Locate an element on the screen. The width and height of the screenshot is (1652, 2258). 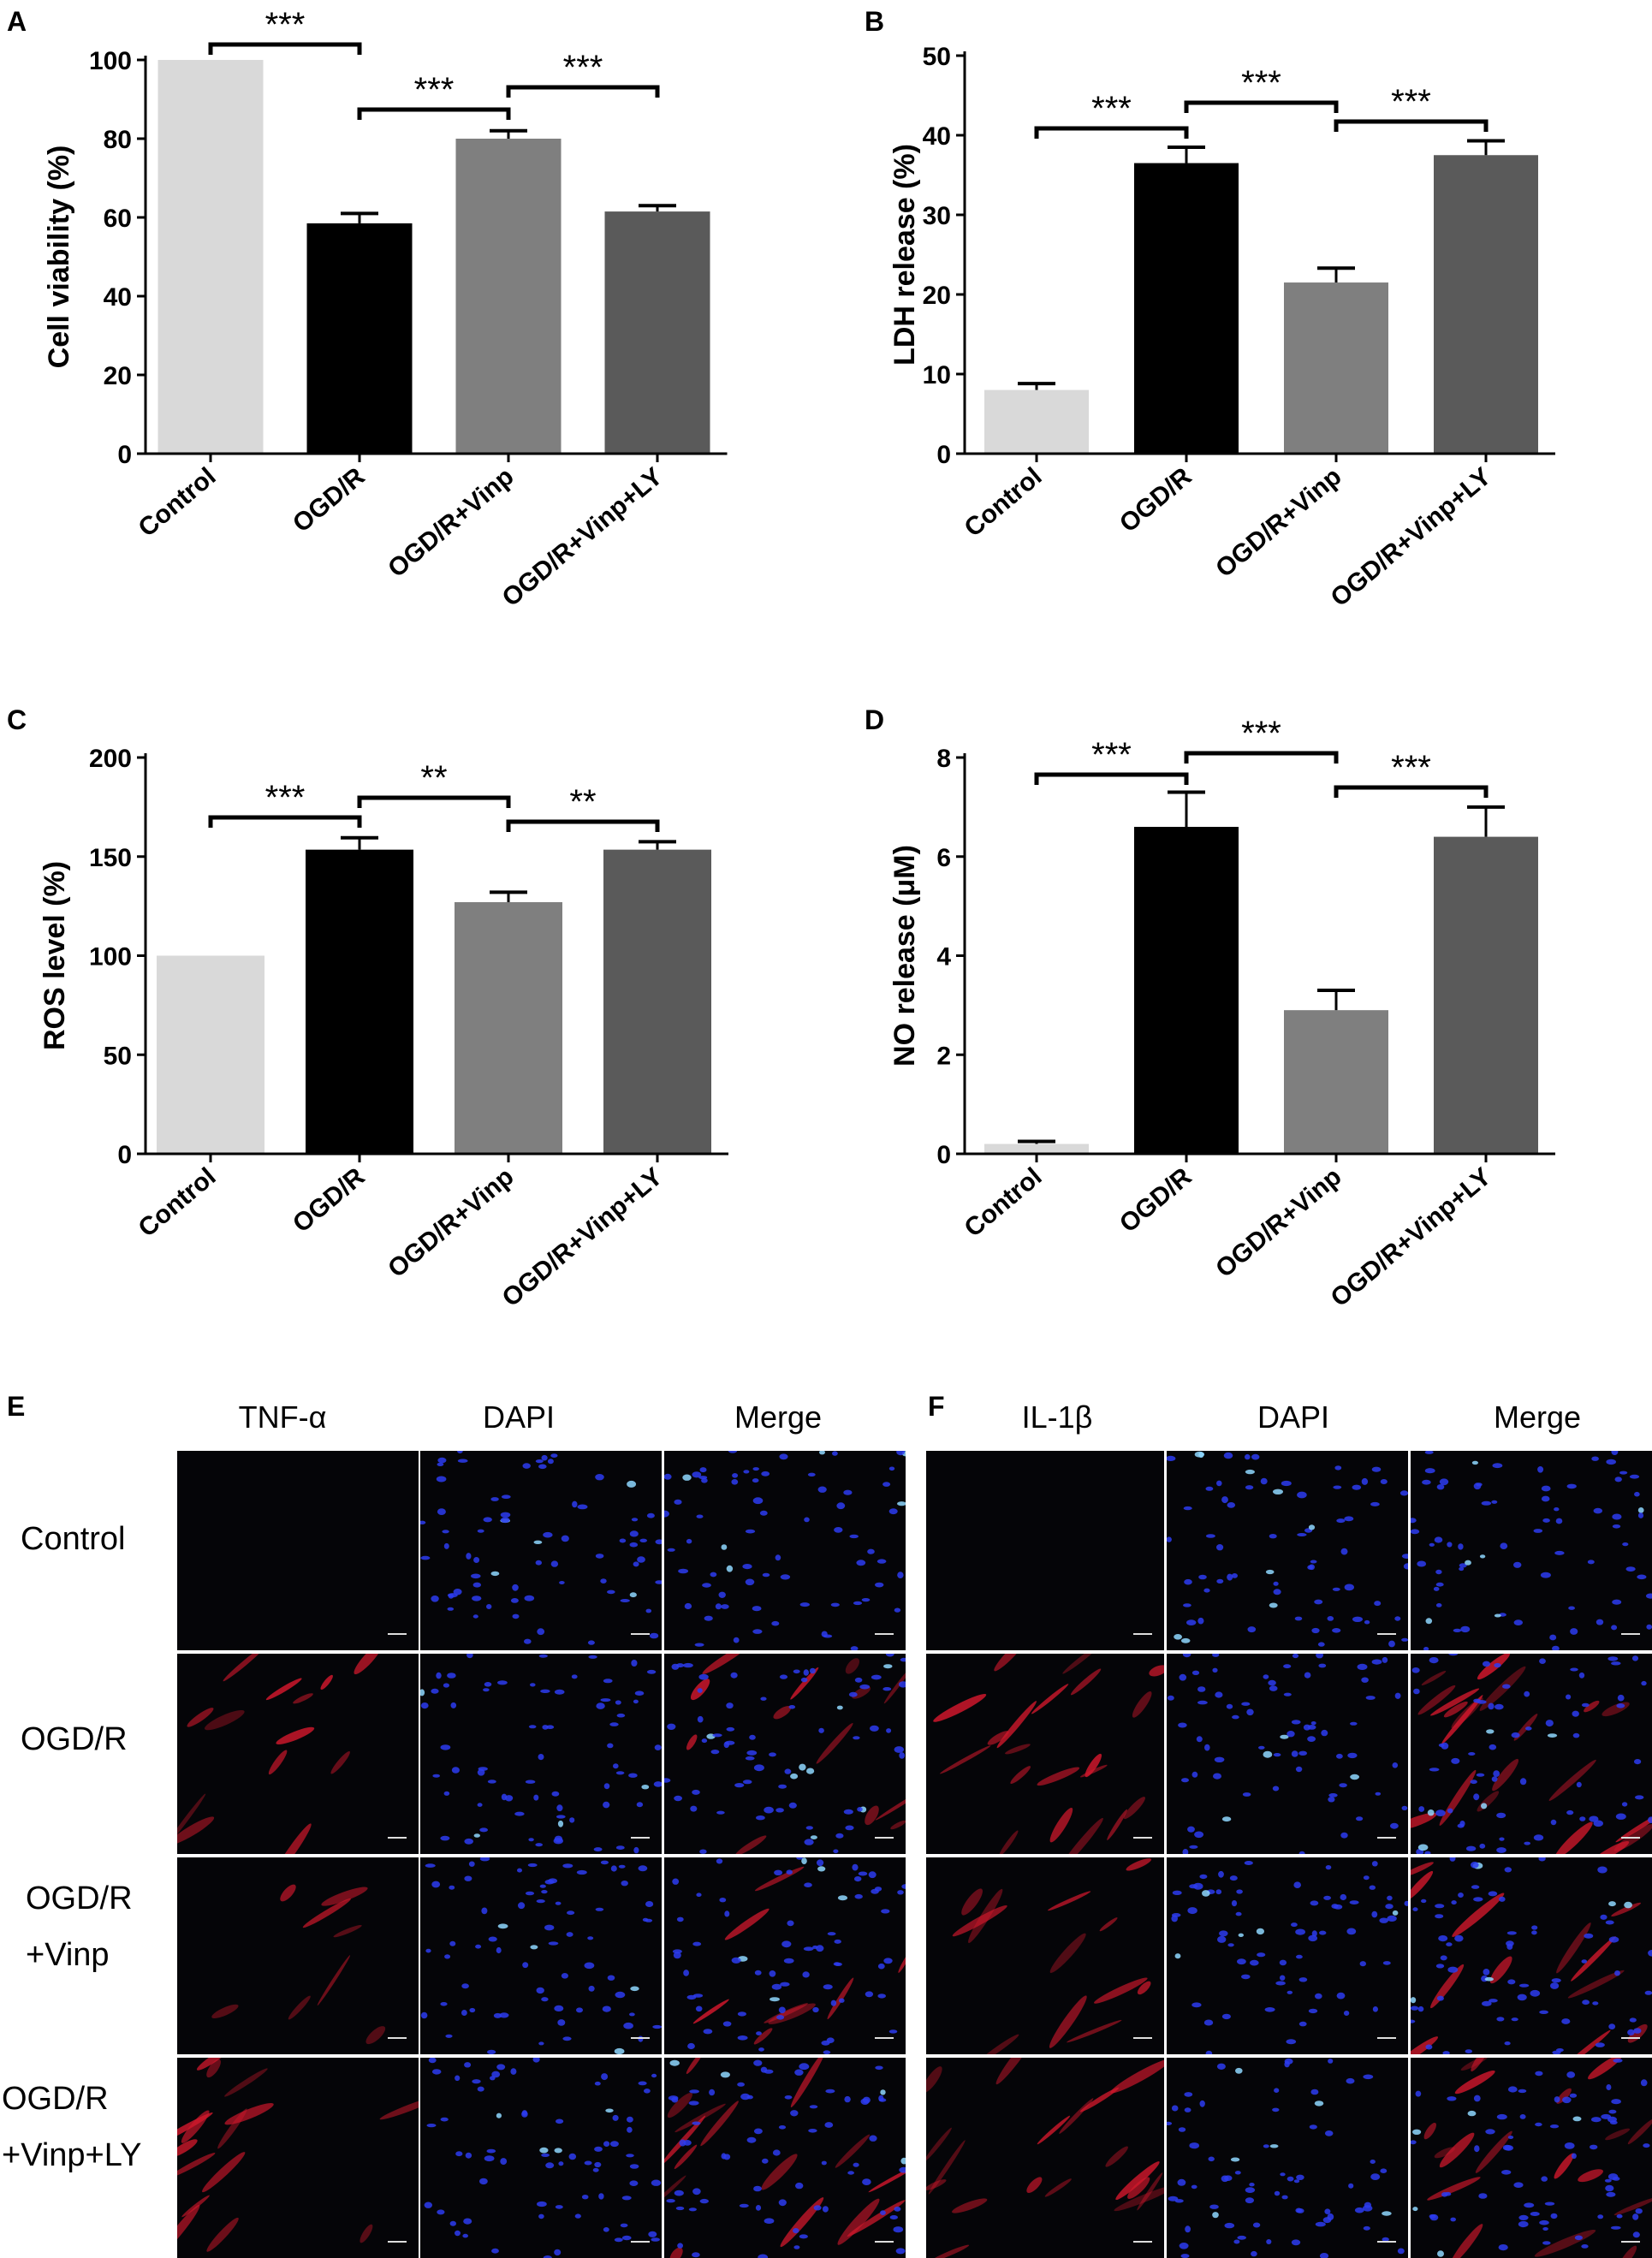
xtick-label-b-2: OGD/R is located at coordinates (1156, 500).